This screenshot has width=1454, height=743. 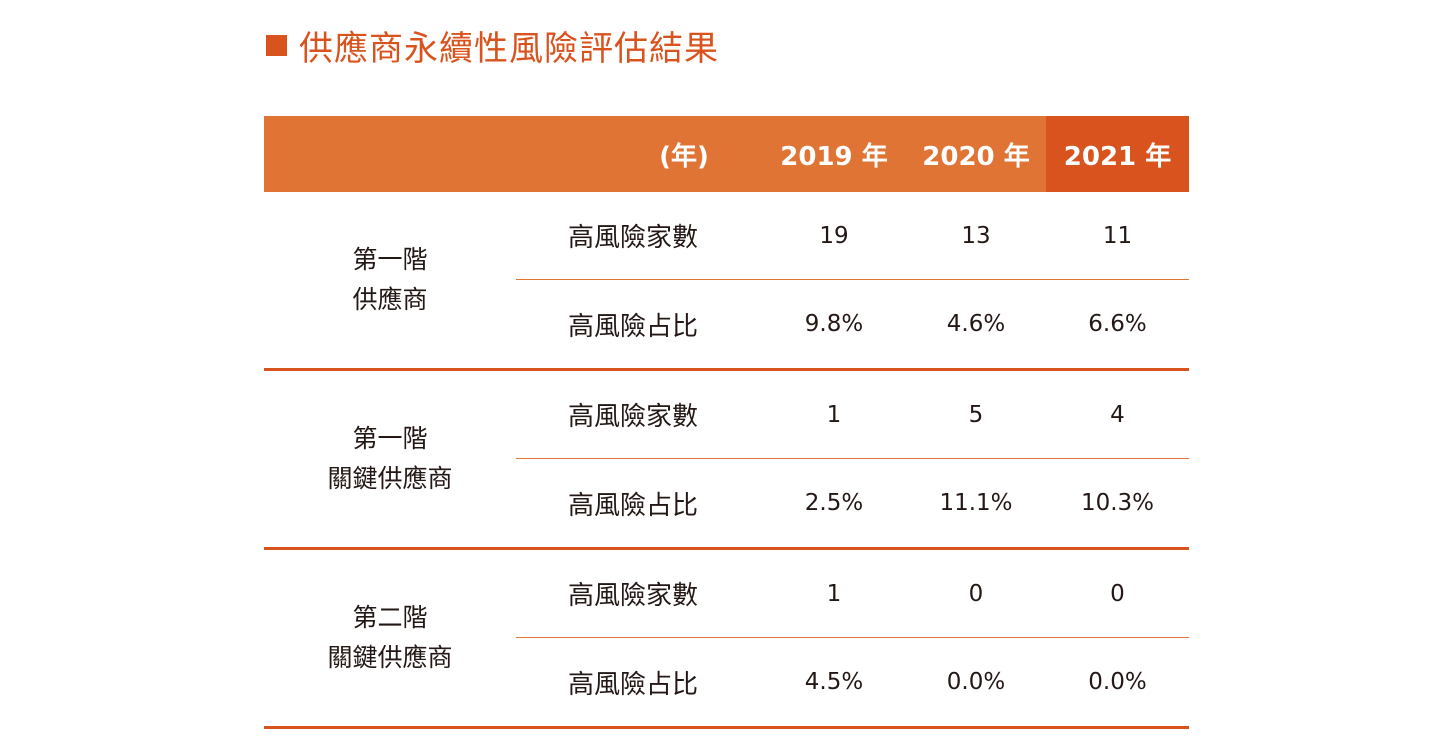 I want to click on header-year-2019: 2019 年, so click(x=834, y=156).